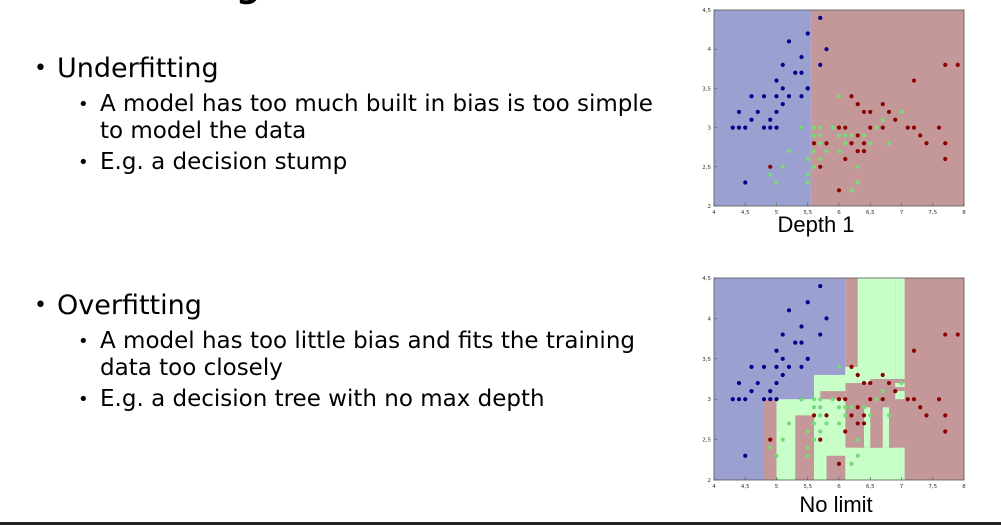  What do you see at coordinates (714, 487) in the screenshot?
I see `x-tick-label: 4` at bounding box center [714, 487].